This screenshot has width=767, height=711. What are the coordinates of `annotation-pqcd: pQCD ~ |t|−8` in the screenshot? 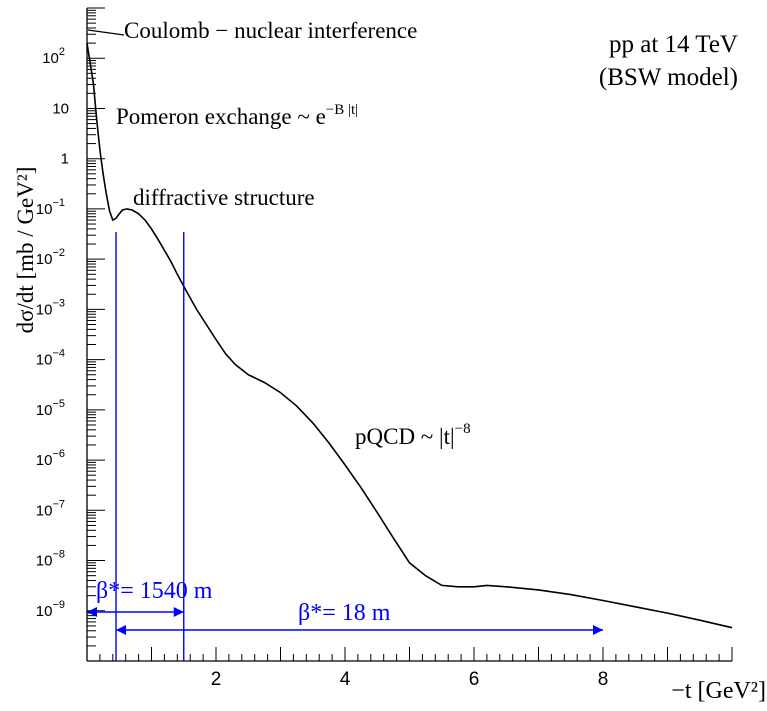 It's located at (413, 435).